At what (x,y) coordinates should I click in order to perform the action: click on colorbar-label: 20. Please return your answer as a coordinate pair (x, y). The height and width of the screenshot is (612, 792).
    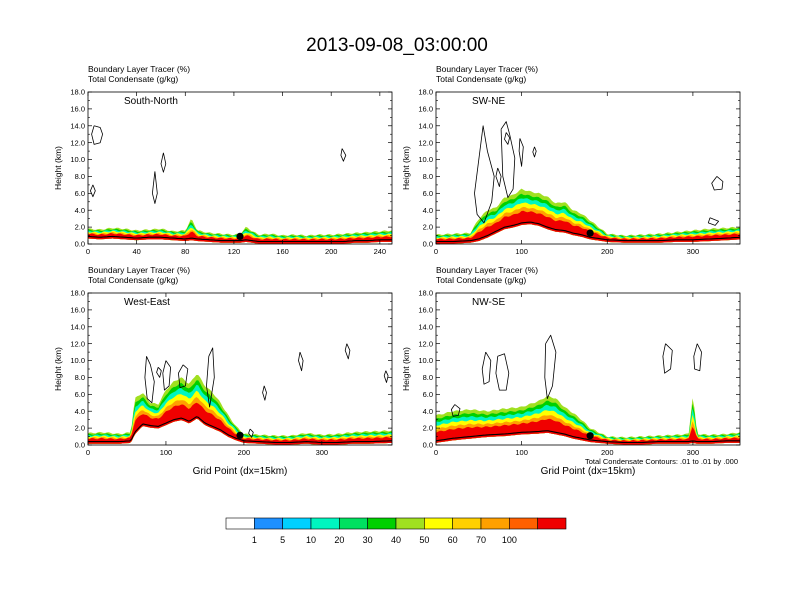
    Looking at the image, I should click on (339, 540).